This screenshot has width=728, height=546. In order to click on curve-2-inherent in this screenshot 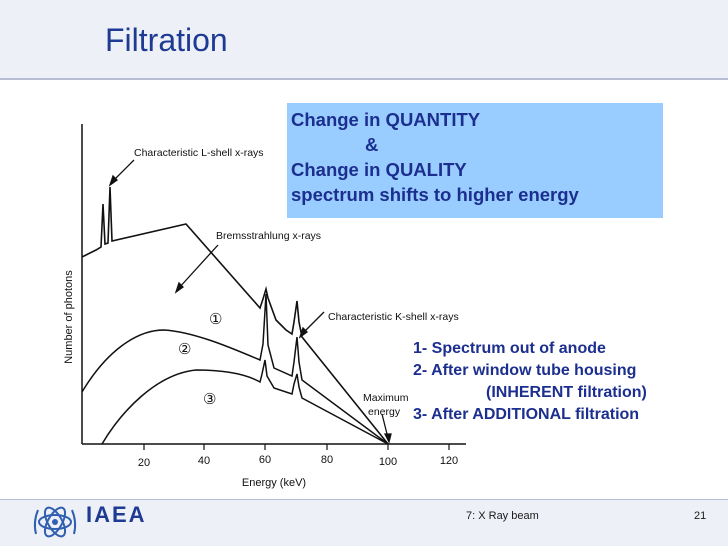, I will do `click(235, 369)`.